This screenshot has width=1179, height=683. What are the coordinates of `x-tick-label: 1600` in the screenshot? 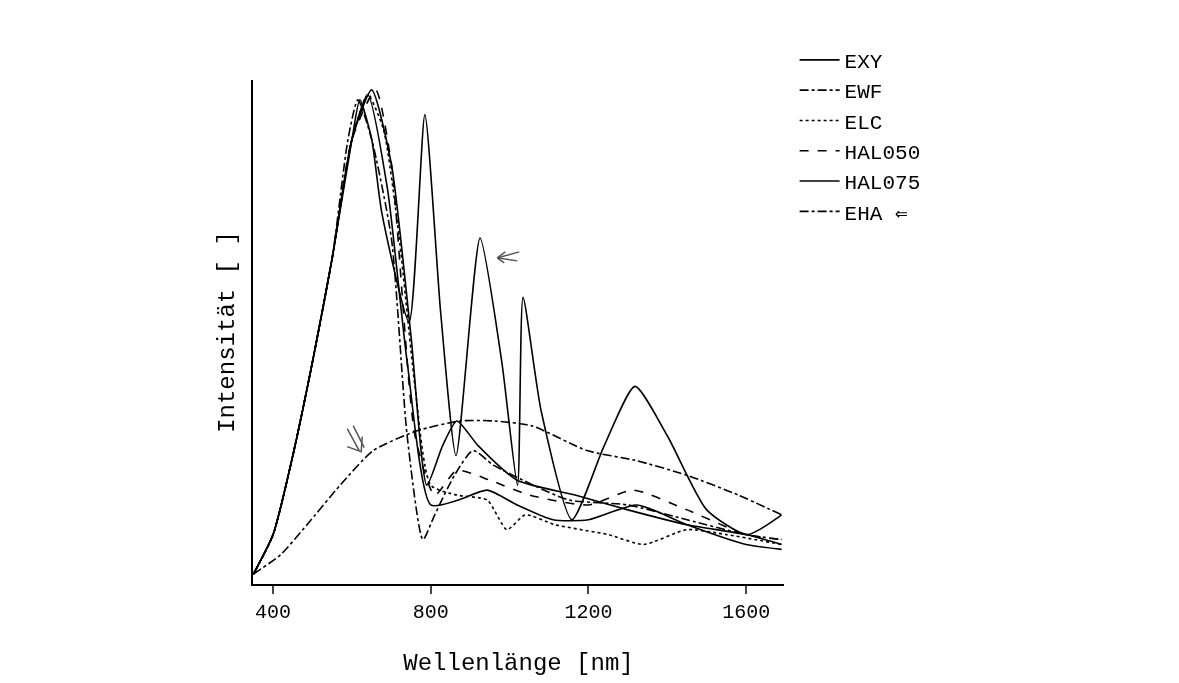 It's located at (746, 612).